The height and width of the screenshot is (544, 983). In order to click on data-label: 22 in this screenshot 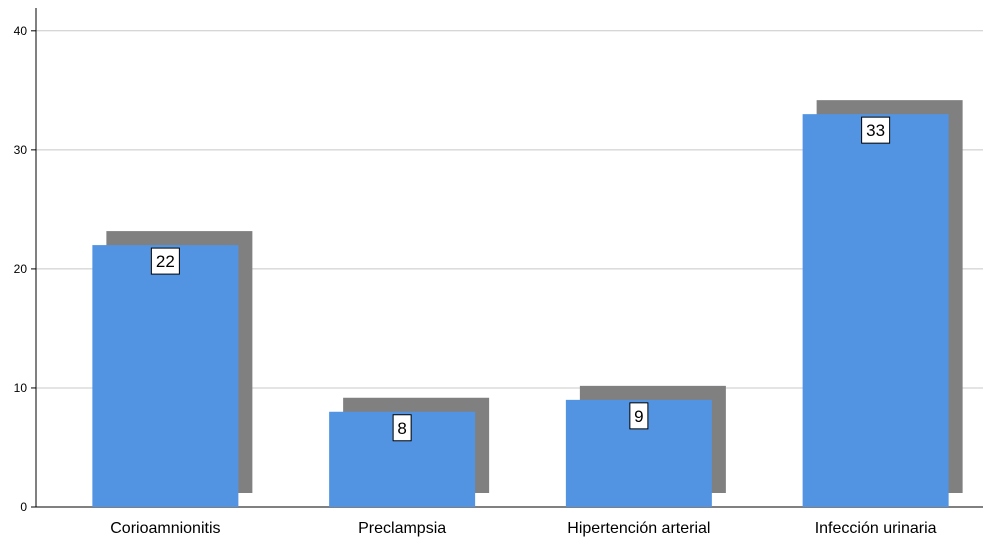, I will do `click(165, 261)`.